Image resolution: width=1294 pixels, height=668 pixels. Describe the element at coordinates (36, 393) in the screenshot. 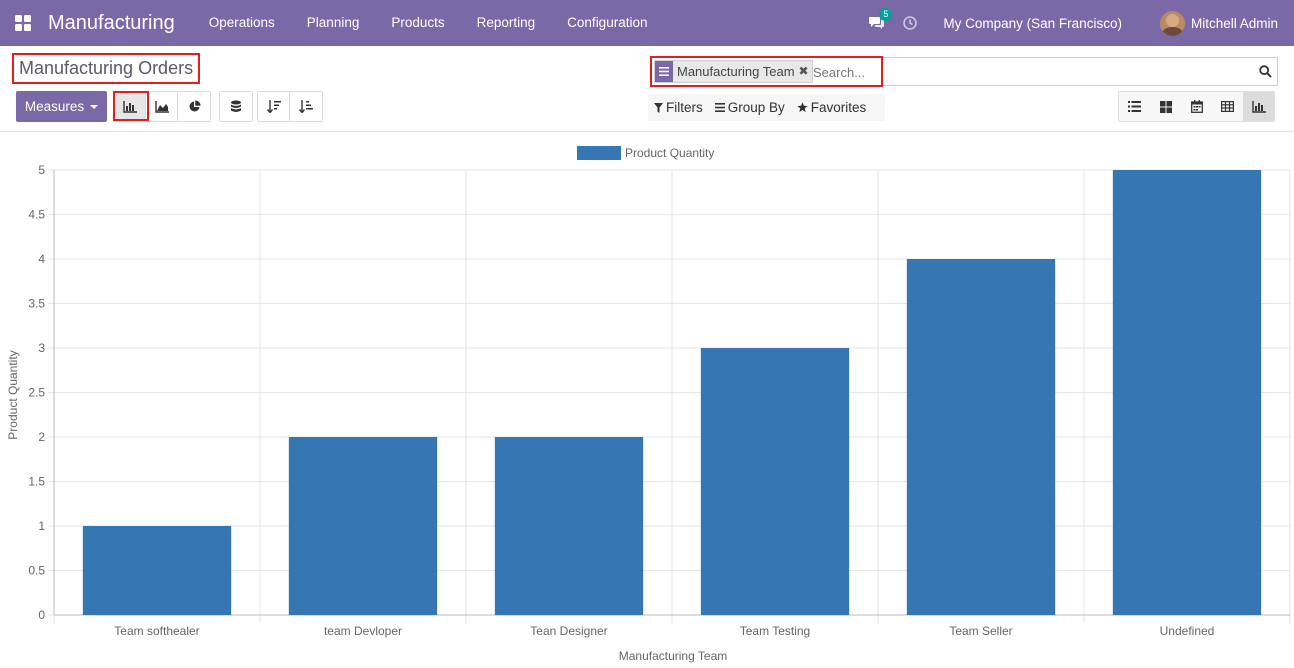

I see `y-tick-label: 2.5` at that location.